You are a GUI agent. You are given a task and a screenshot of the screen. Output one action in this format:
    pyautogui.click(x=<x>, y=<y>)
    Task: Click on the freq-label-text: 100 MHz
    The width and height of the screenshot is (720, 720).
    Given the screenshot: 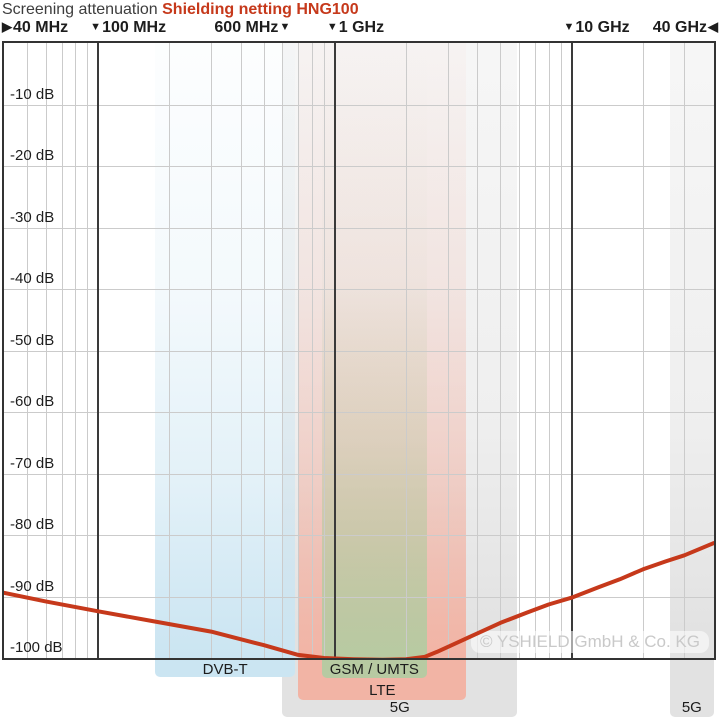 What is the action you would take?
    pyautogui.click(x=134, y=27)
    